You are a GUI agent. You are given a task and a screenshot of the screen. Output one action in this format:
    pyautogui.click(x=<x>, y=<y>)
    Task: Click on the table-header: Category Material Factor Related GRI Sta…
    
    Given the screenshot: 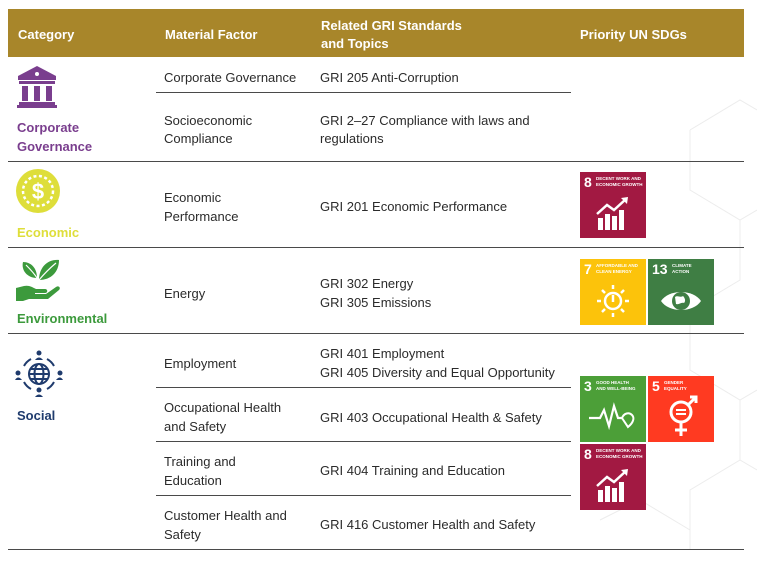 What is the action you would take?
    pyautogui.click(x=376, y=33)
    